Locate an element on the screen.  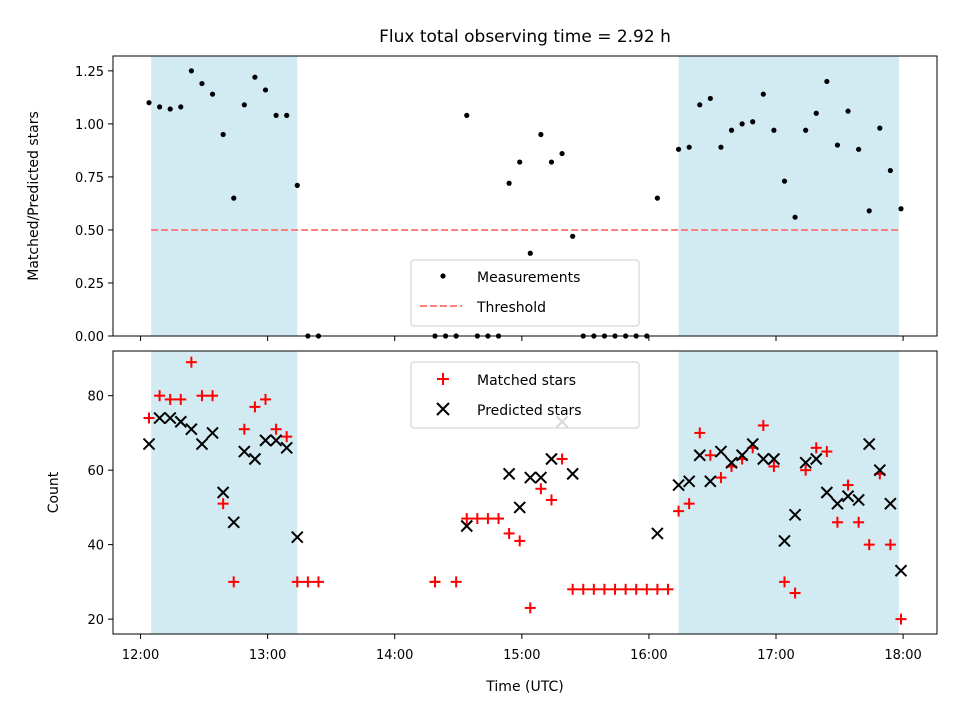
x-tick-label: 14:00 is located at coordinates (394, 655).